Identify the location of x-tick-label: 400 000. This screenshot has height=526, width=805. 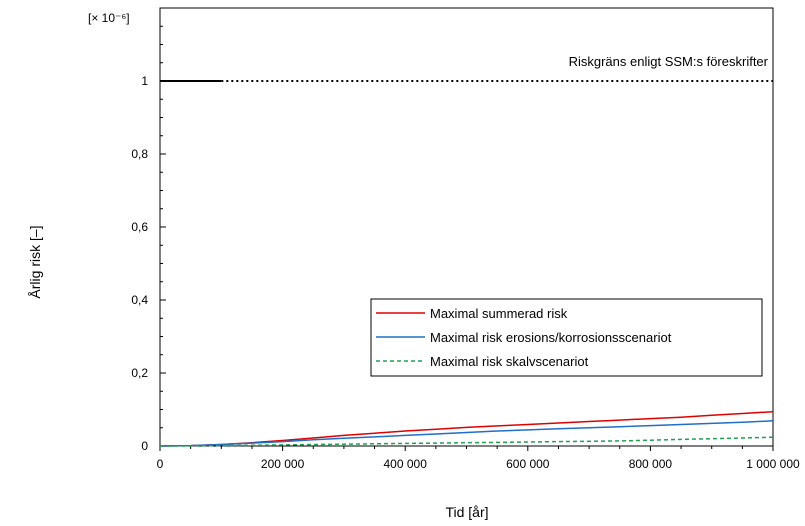
(406, 464).